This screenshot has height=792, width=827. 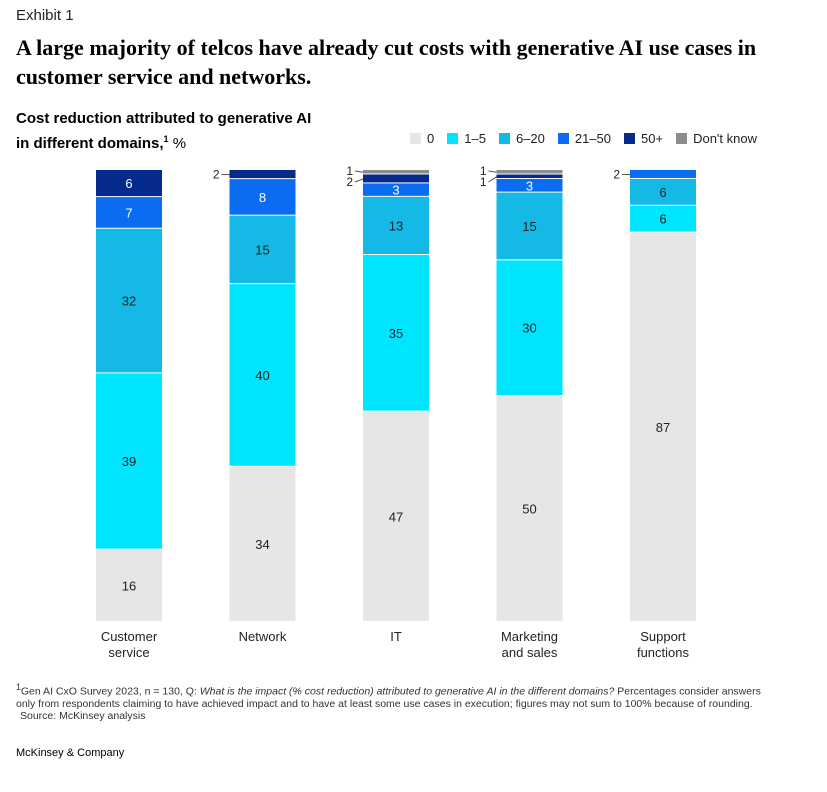 I want to click on data-label-3-0: 50, so click(x=529, y=509).